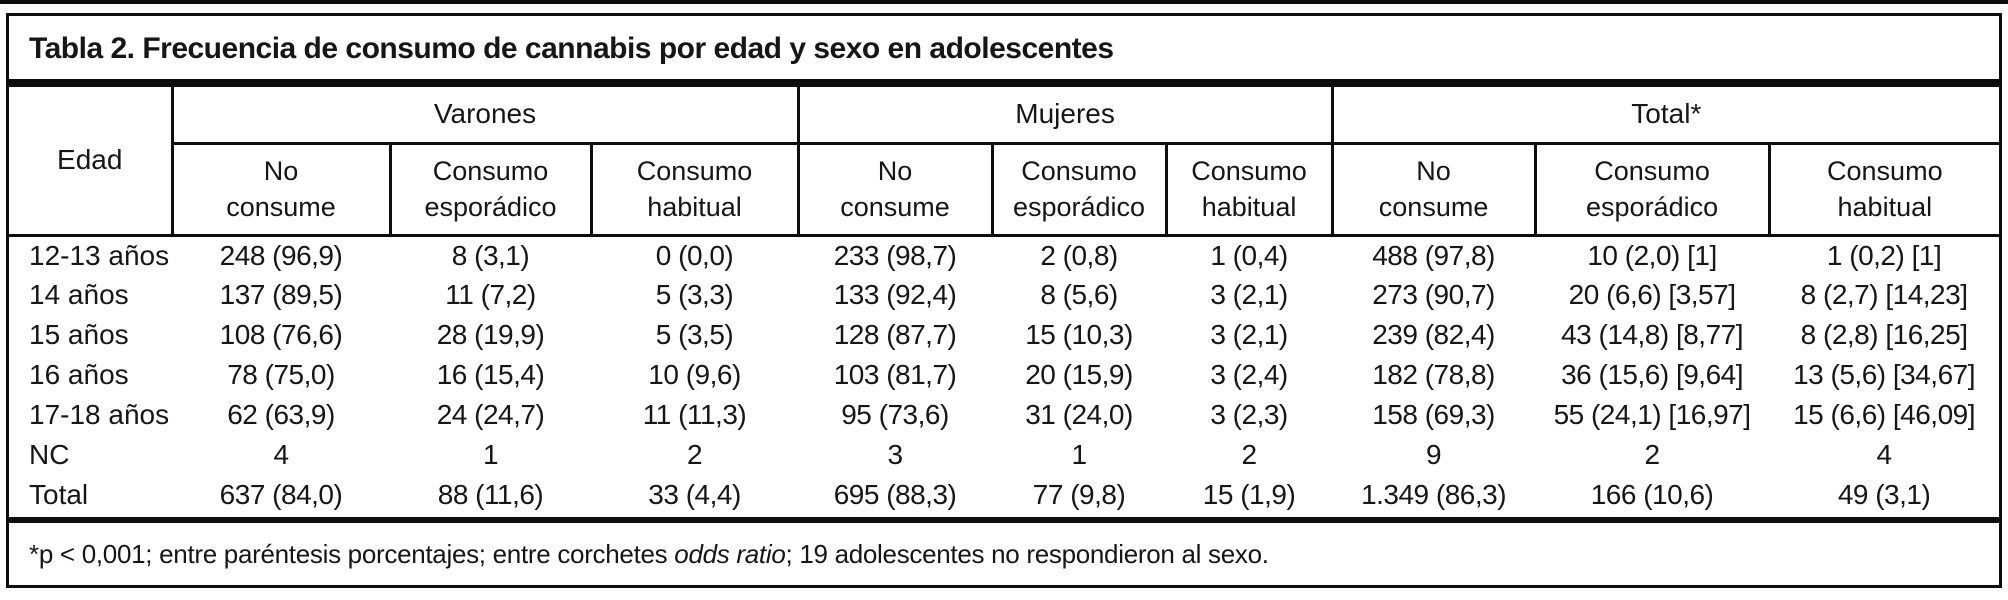 Image resolution: width=2008 pixels, height=600 pixels. What do you see at coordinates (1079, 494) in the screenshot?
I see `data-cell: 77 (9,8)` at bounding box center [1079, 494].